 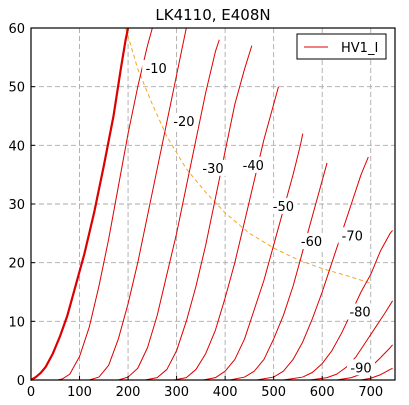 What do you see at coordinates (16, 264) in the screenshot?
I see `y-tick-label: 20` at bounding box center [16, 264].